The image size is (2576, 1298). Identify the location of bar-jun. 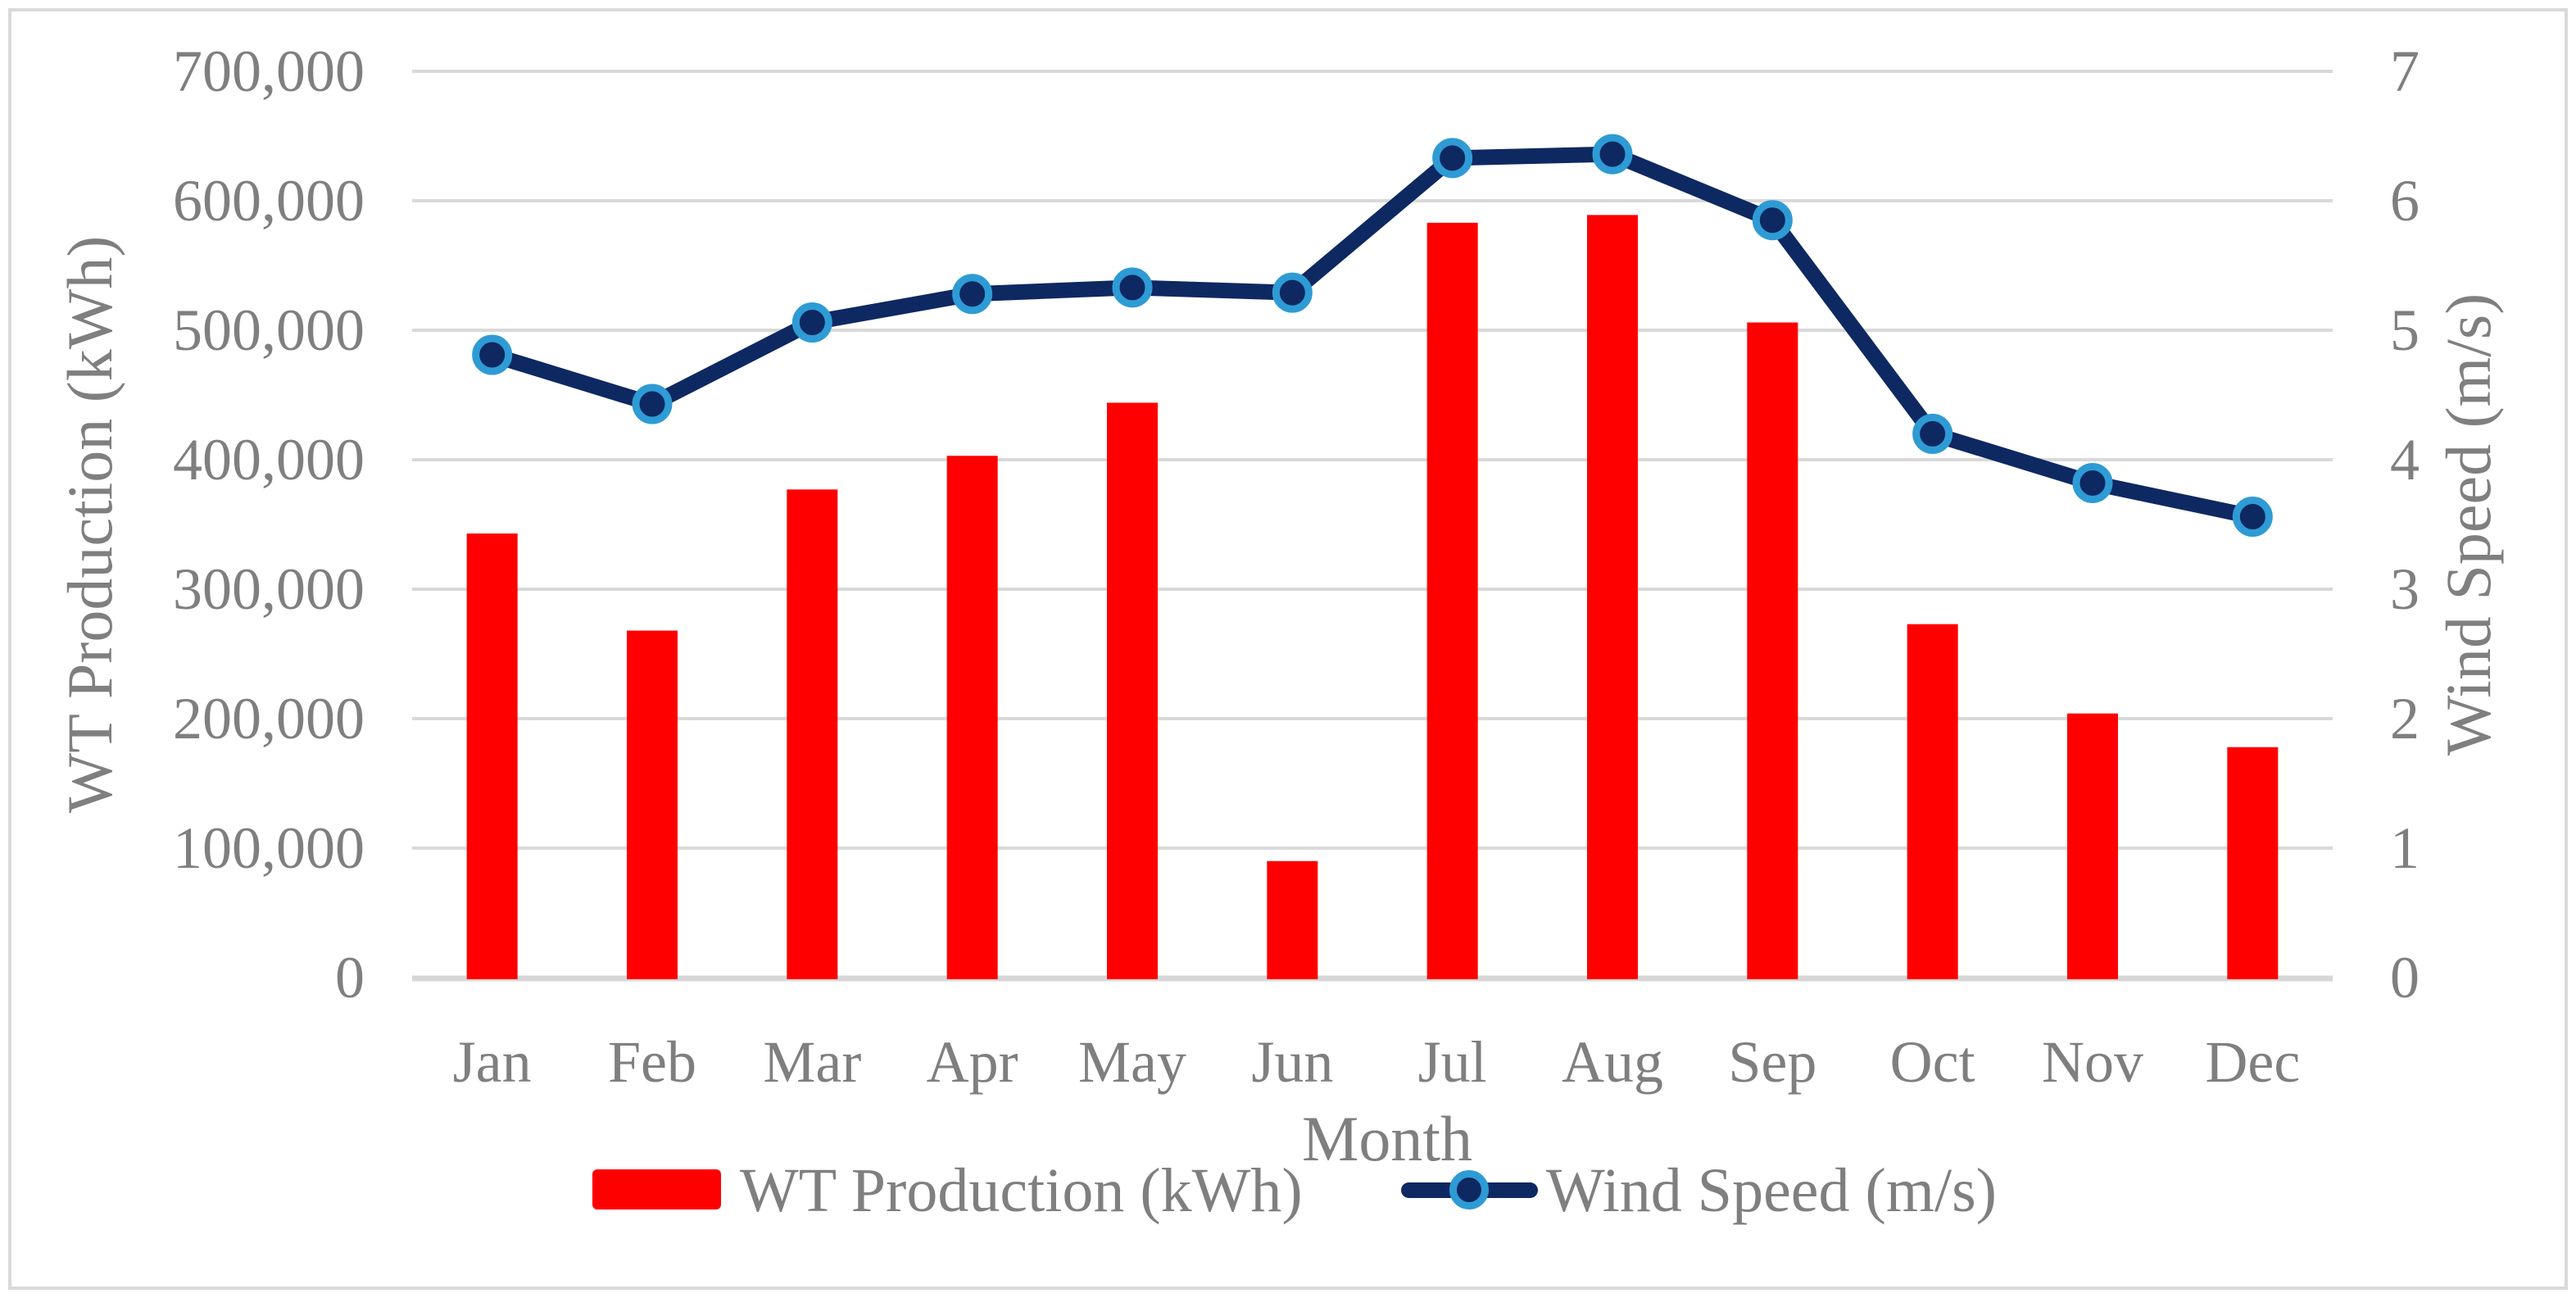
(1292, 919).